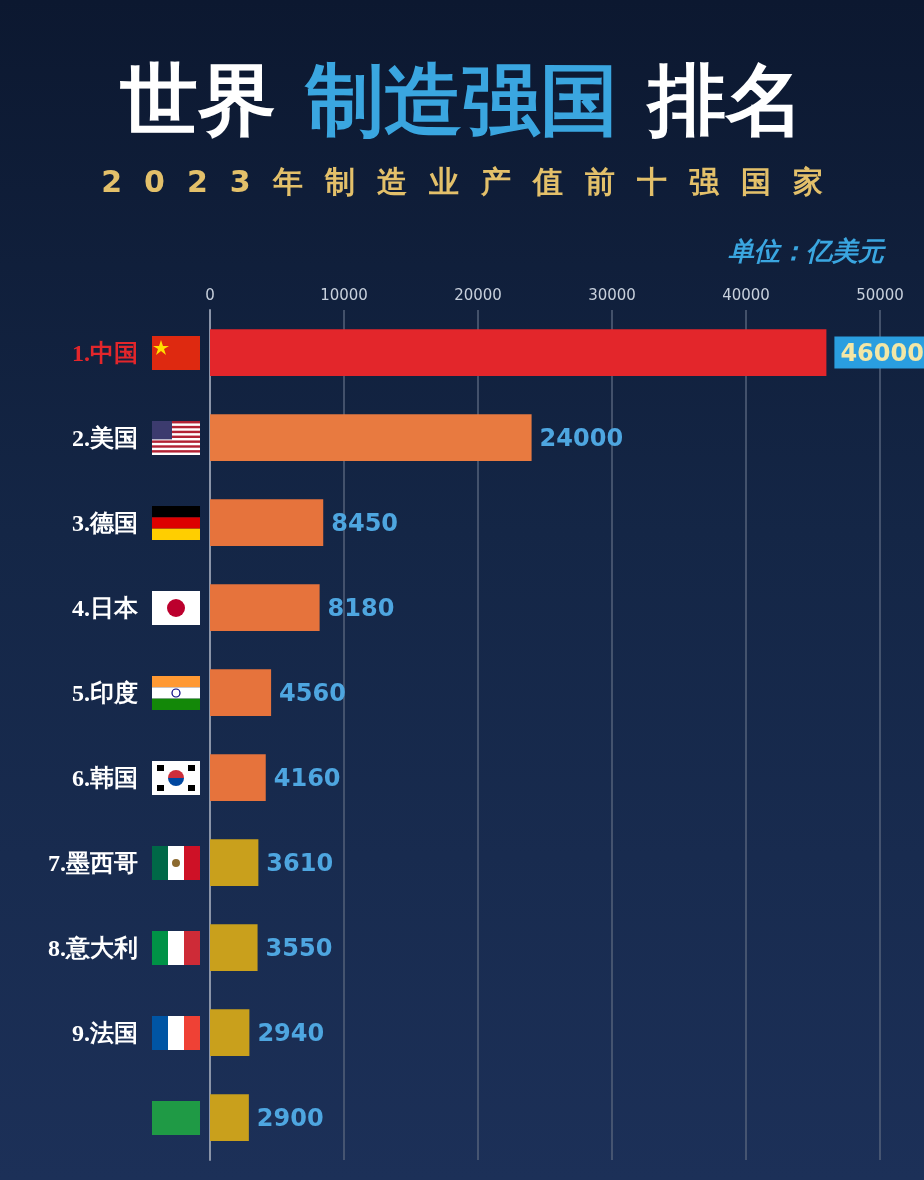 The image size is (924, 1180). Describe the element at coordinates (93, 947) in the screenshot. I see `y-tick-label: 8.意大利` at that location.